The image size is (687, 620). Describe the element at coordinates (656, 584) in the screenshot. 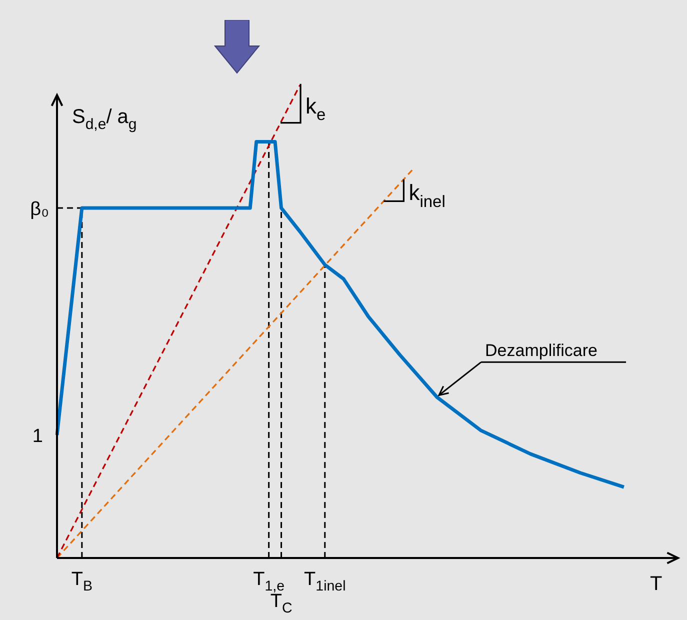

I see `x-axis-title: T` at that location.